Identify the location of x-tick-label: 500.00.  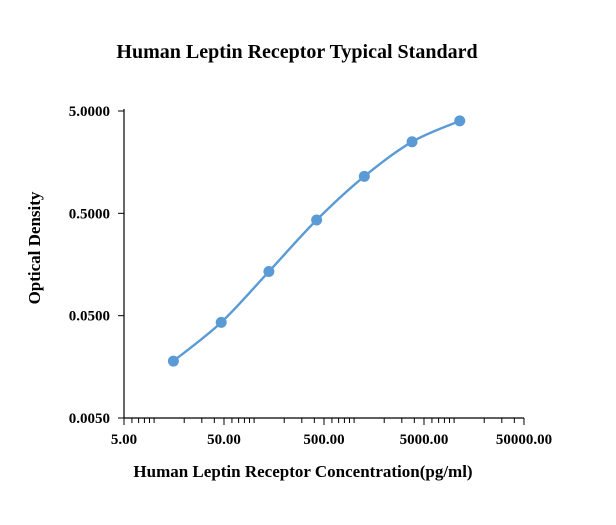
(323, 440).